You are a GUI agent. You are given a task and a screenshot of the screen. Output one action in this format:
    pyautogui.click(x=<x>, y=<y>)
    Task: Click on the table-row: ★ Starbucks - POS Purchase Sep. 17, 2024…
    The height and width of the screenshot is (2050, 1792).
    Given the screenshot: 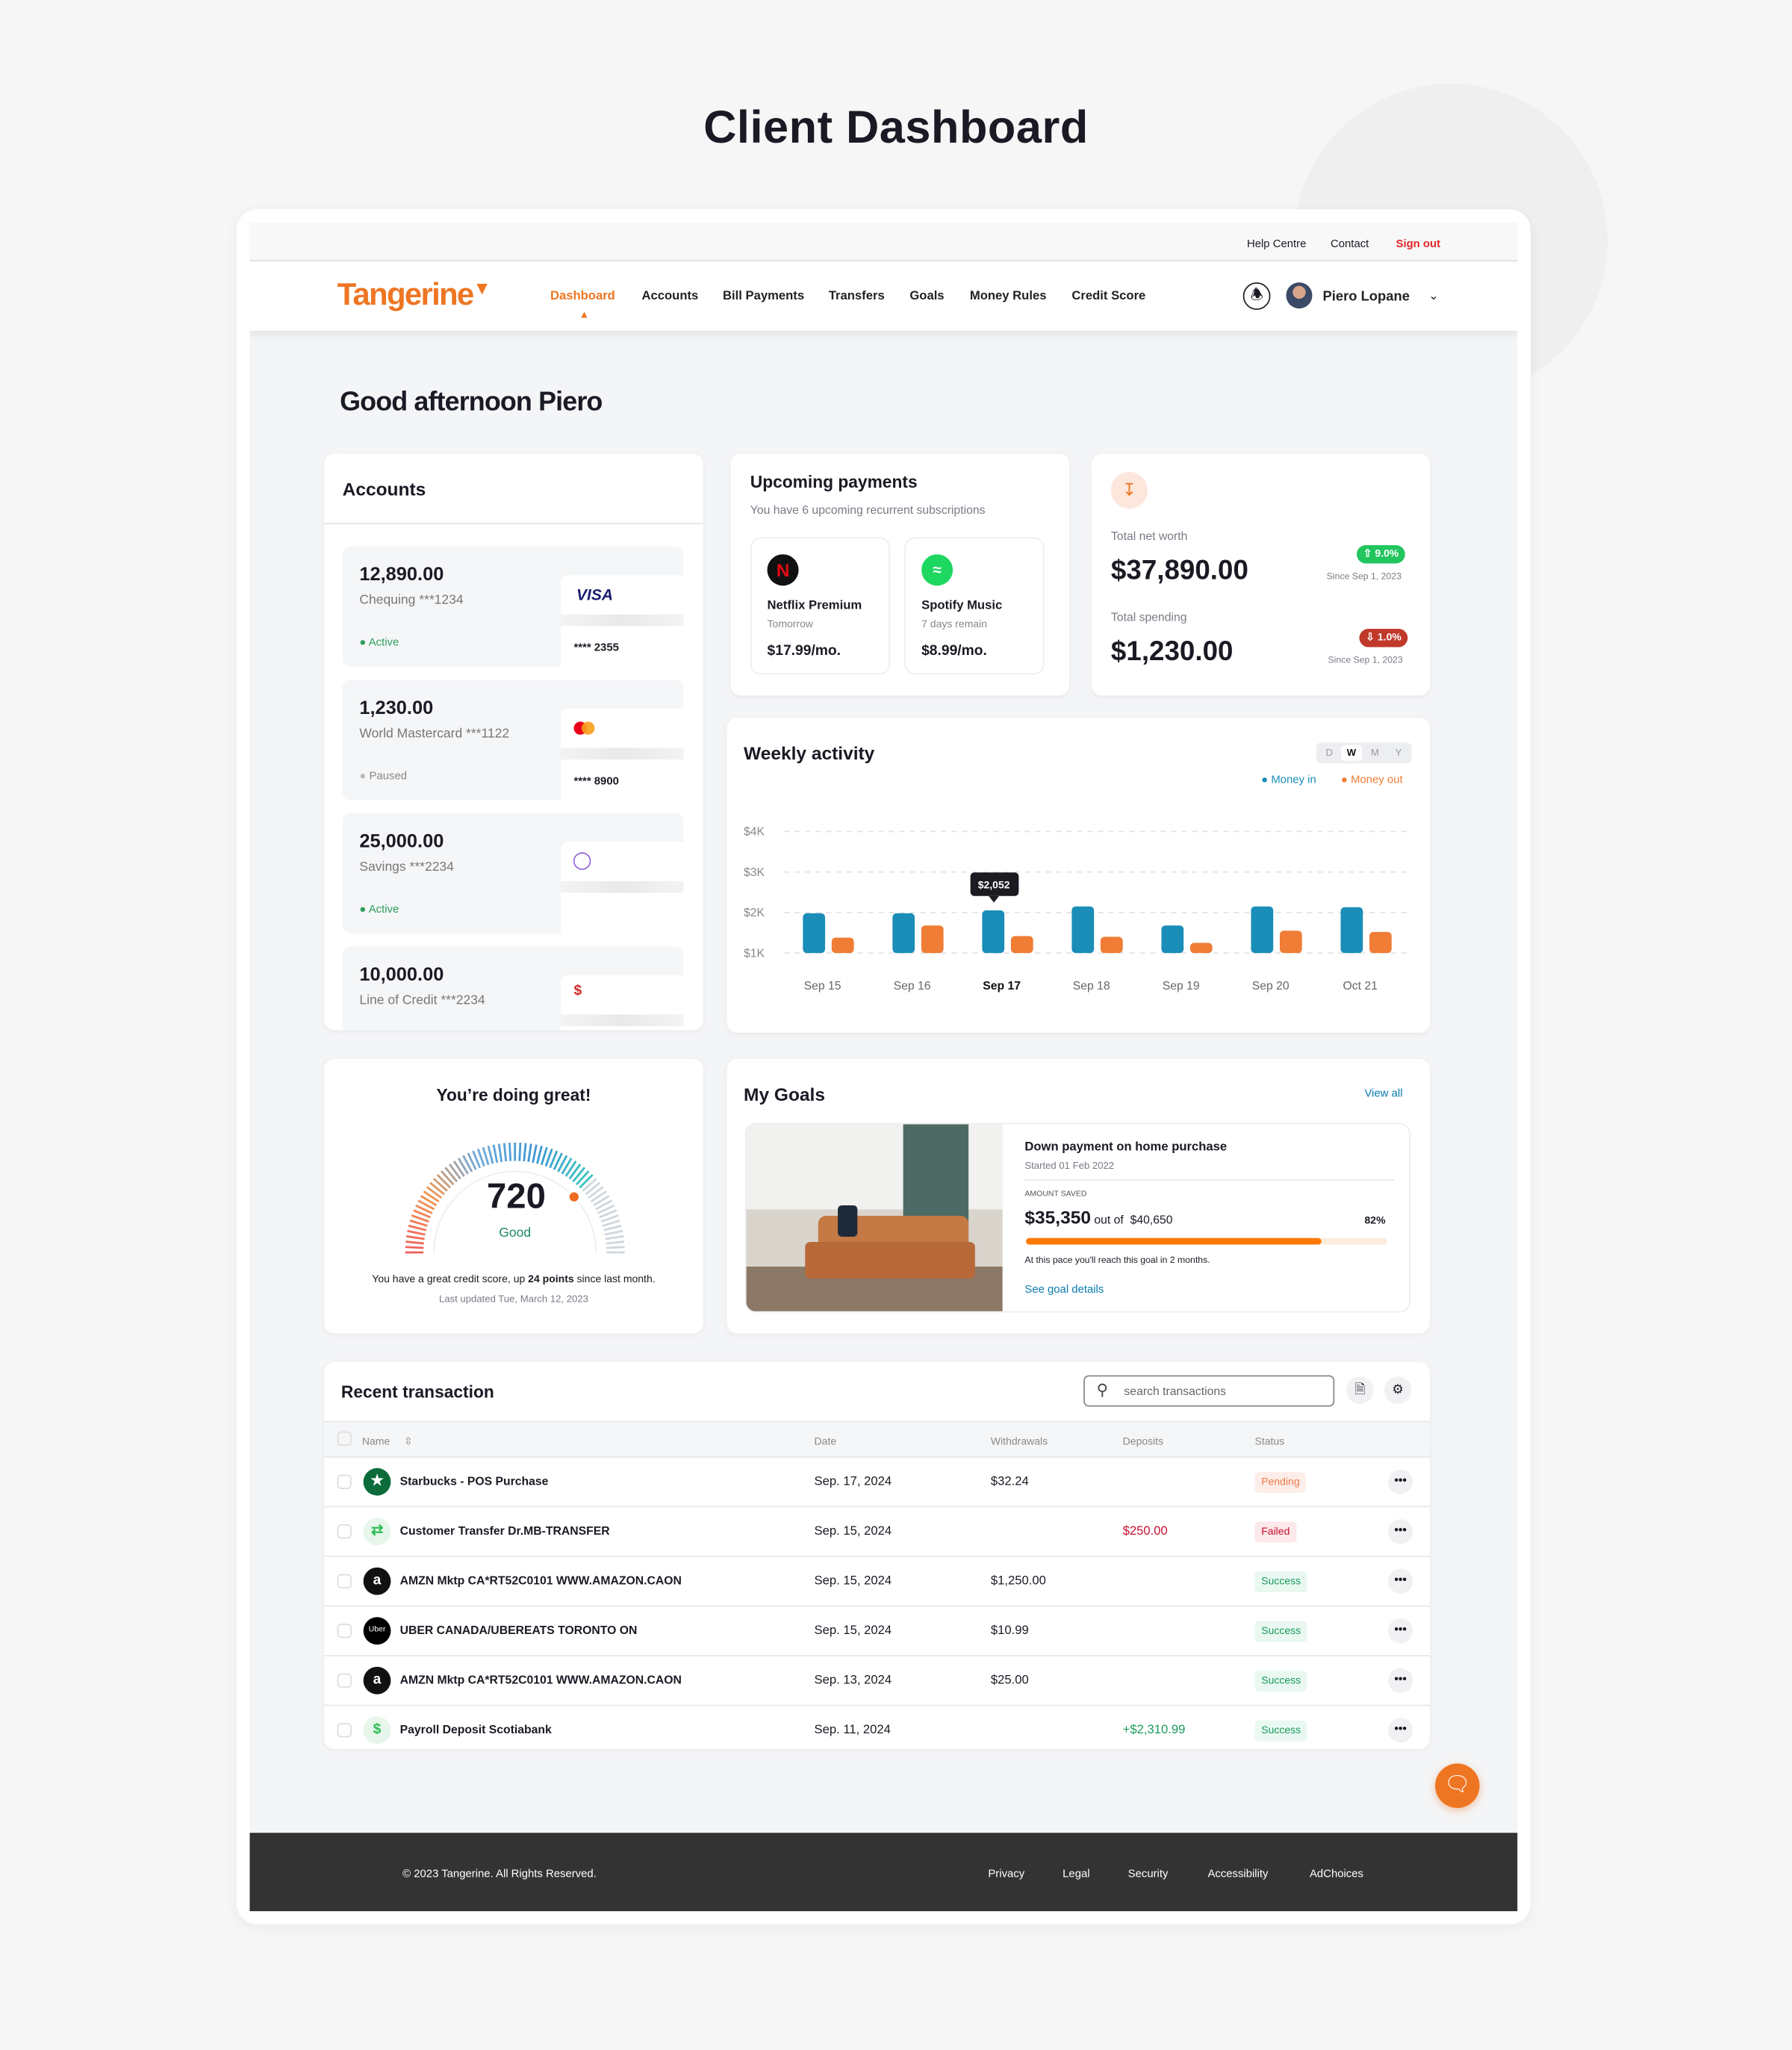 What is the action you would take?
    pyautogui.click(x=877, y=1481)
    